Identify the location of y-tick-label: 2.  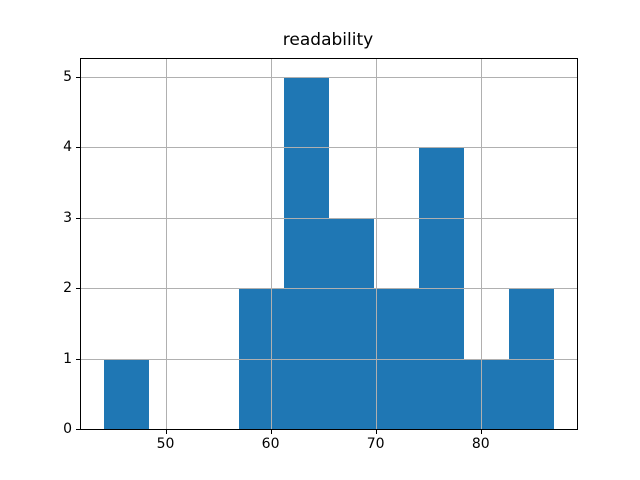
(67, 288).